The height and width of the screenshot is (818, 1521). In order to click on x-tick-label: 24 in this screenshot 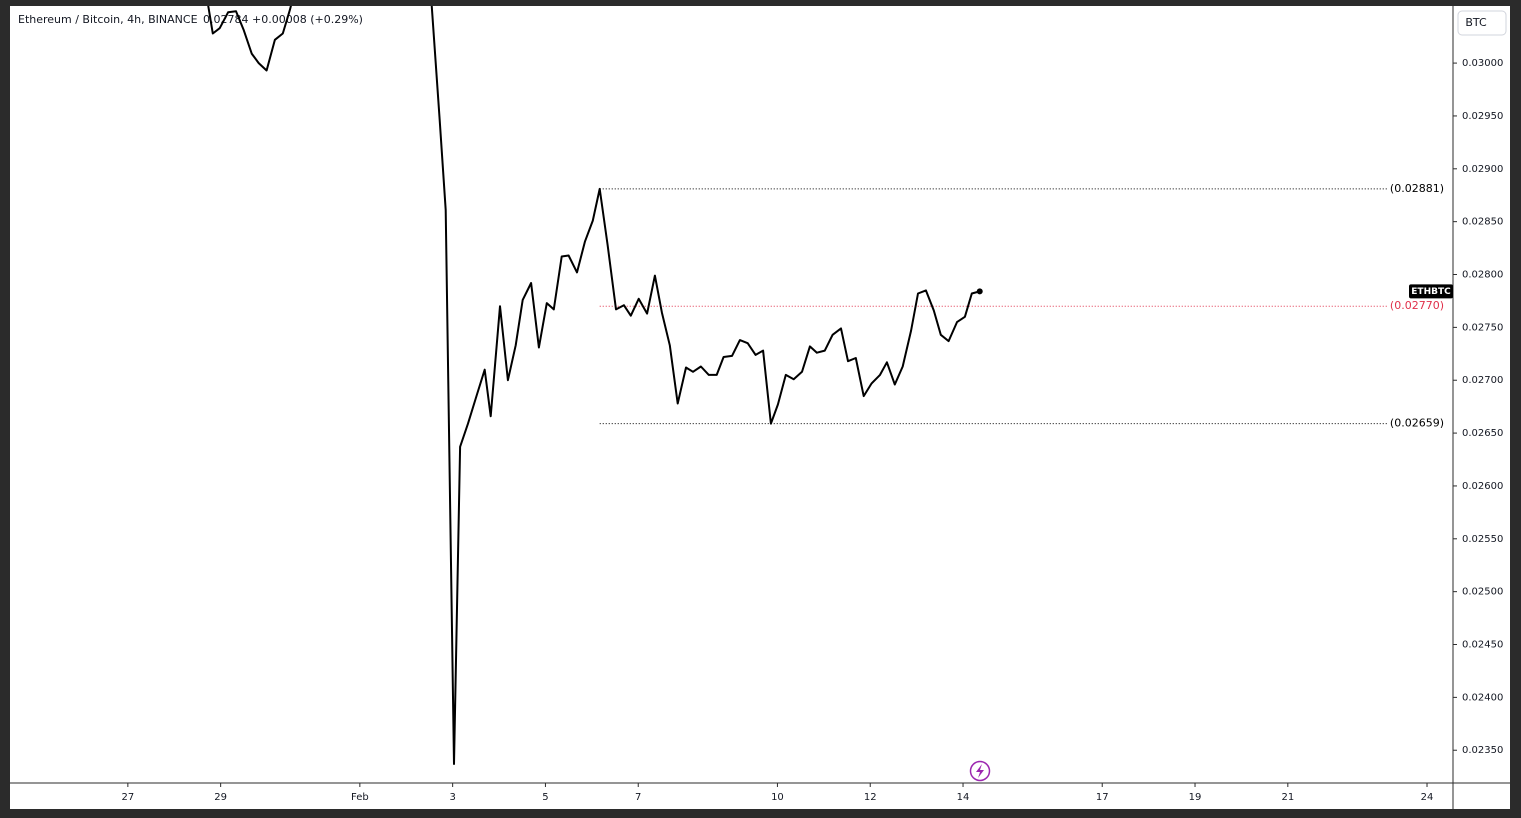, I will do `click(1427, 797)`.